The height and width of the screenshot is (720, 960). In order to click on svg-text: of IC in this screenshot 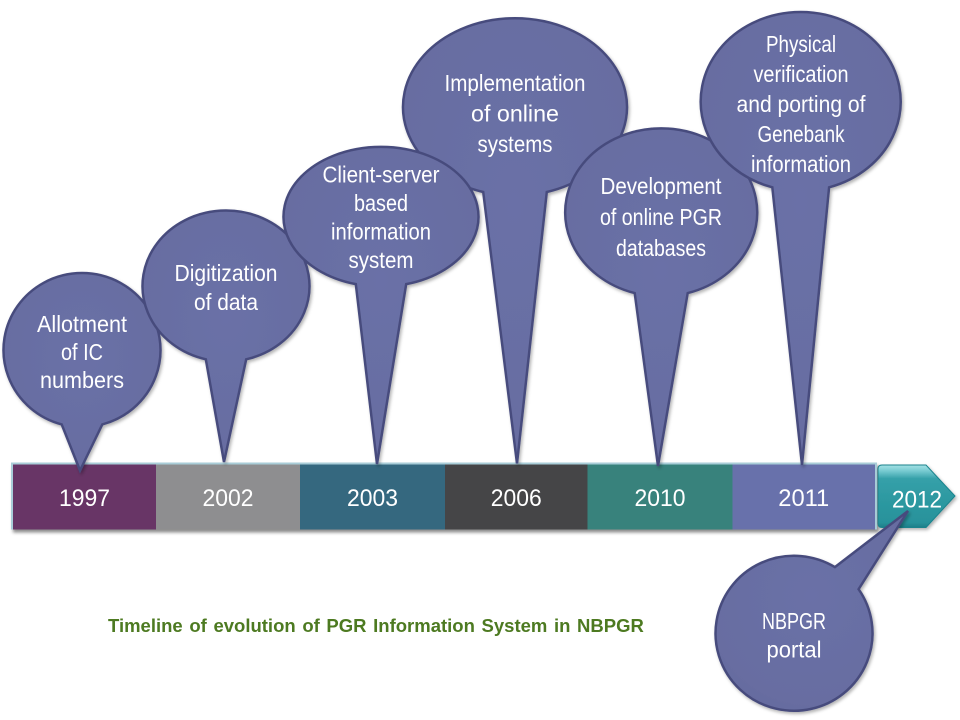, I will do `click(82, 352)`.